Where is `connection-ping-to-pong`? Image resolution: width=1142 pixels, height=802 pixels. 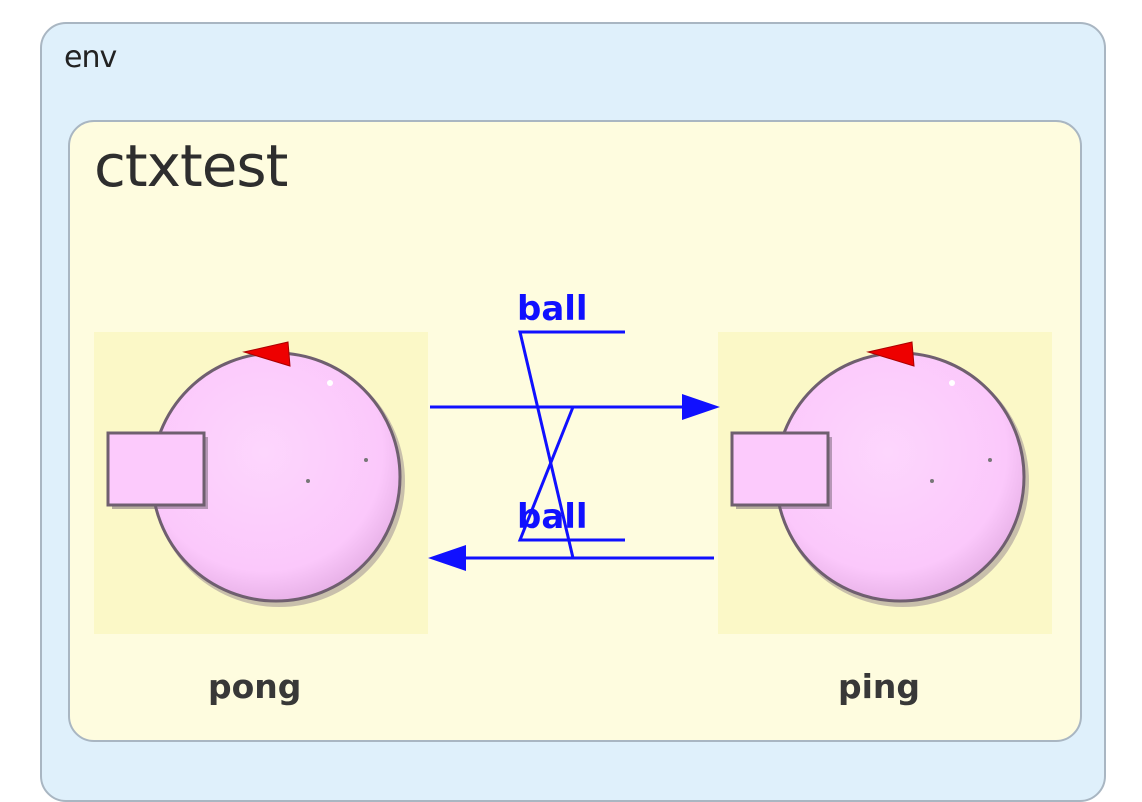
connection-ping-to-pong is located at coordinates (588, 483).